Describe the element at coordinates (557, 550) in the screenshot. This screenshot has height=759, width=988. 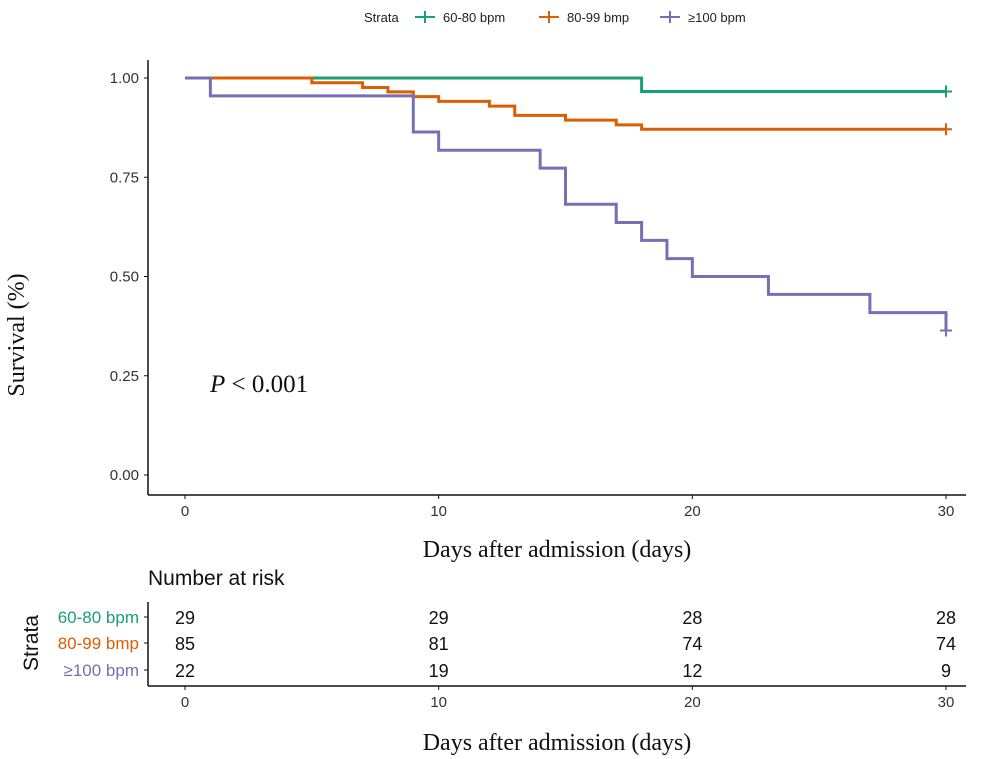
I see `x-axis-label: Days after admission (days)` at that location.